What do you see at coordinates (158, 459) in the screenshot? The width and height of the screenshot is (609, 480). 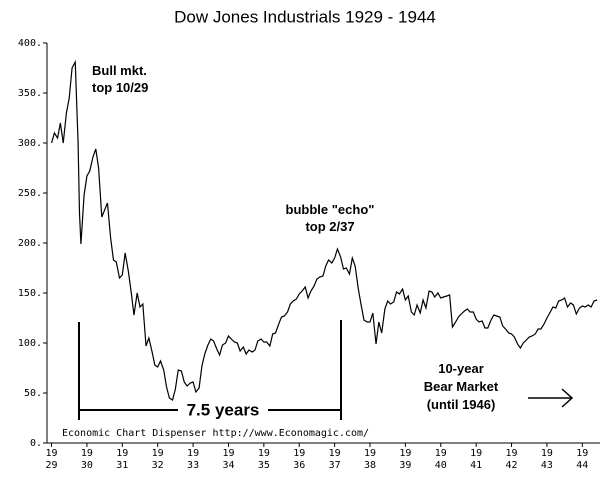 I see `x-tick-label: 19 32` at bounding box center [158, 459].